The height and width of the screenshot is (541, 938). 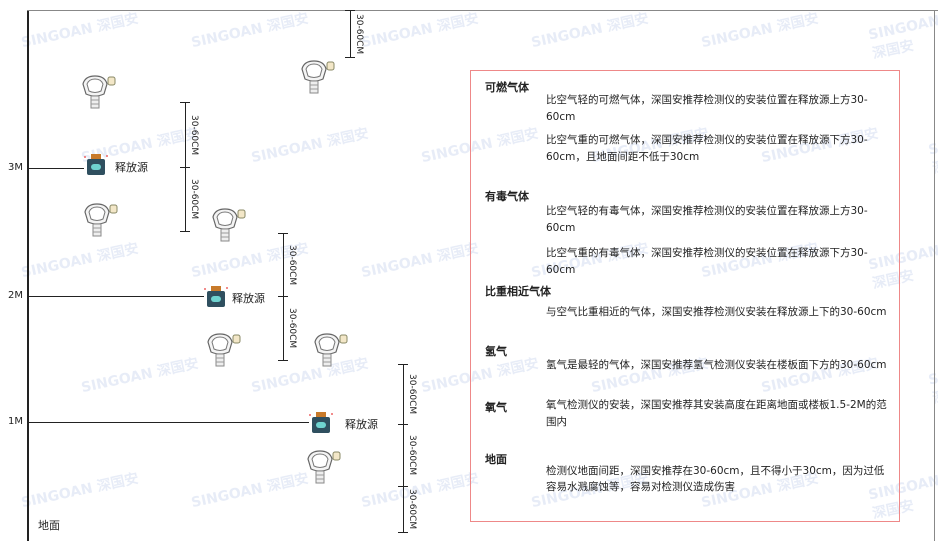 I want to click on level-1m: 1M, so click(x=15, y=421).